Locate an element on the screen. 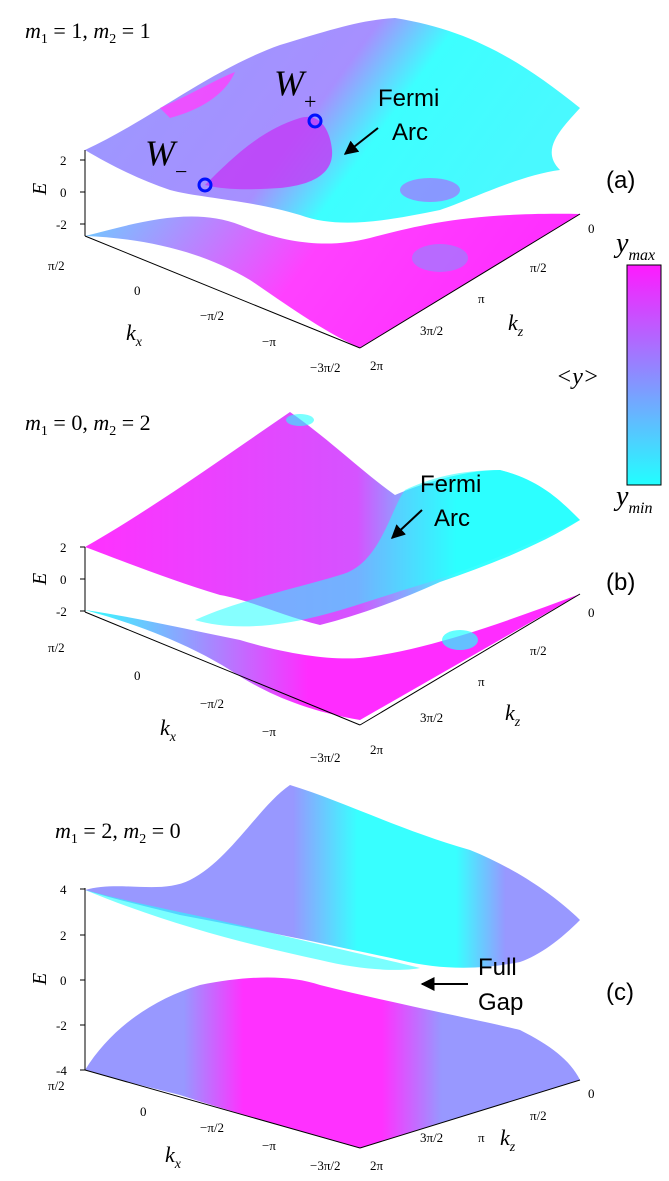  purple-patch is located at coordinates (430, 190).